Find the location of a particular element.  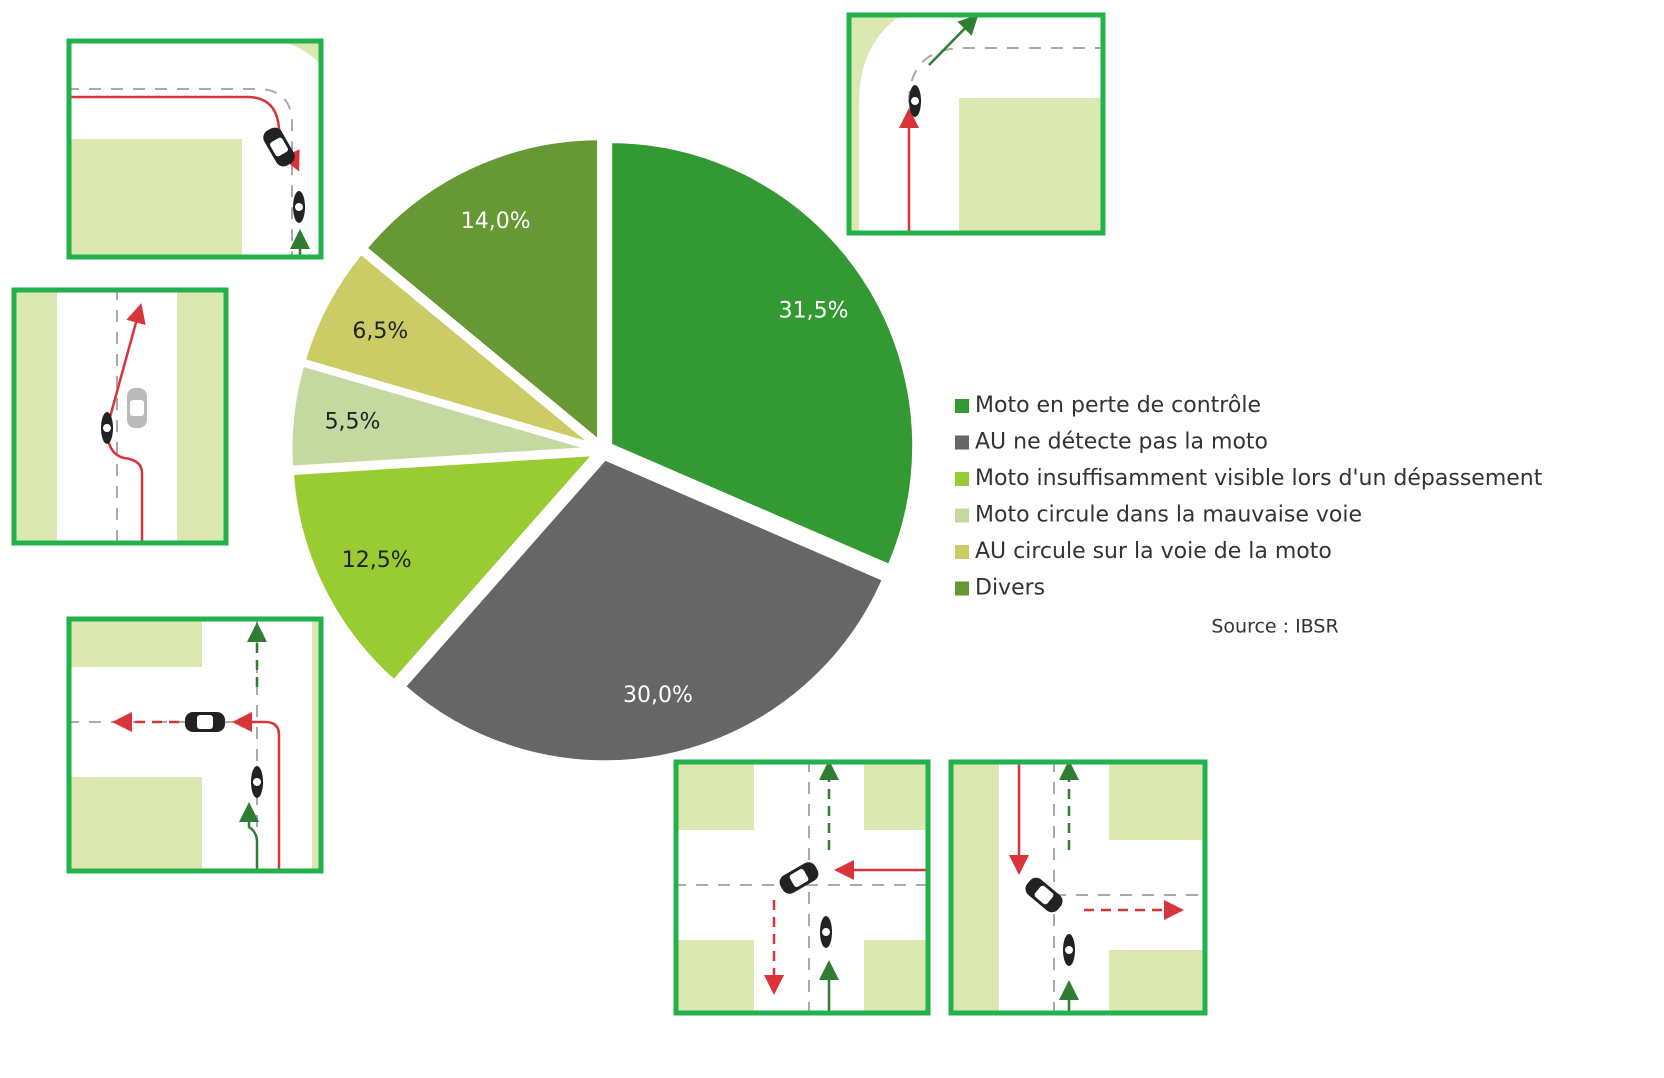

data-label: 5,5% is located at coordinates (353, 421).